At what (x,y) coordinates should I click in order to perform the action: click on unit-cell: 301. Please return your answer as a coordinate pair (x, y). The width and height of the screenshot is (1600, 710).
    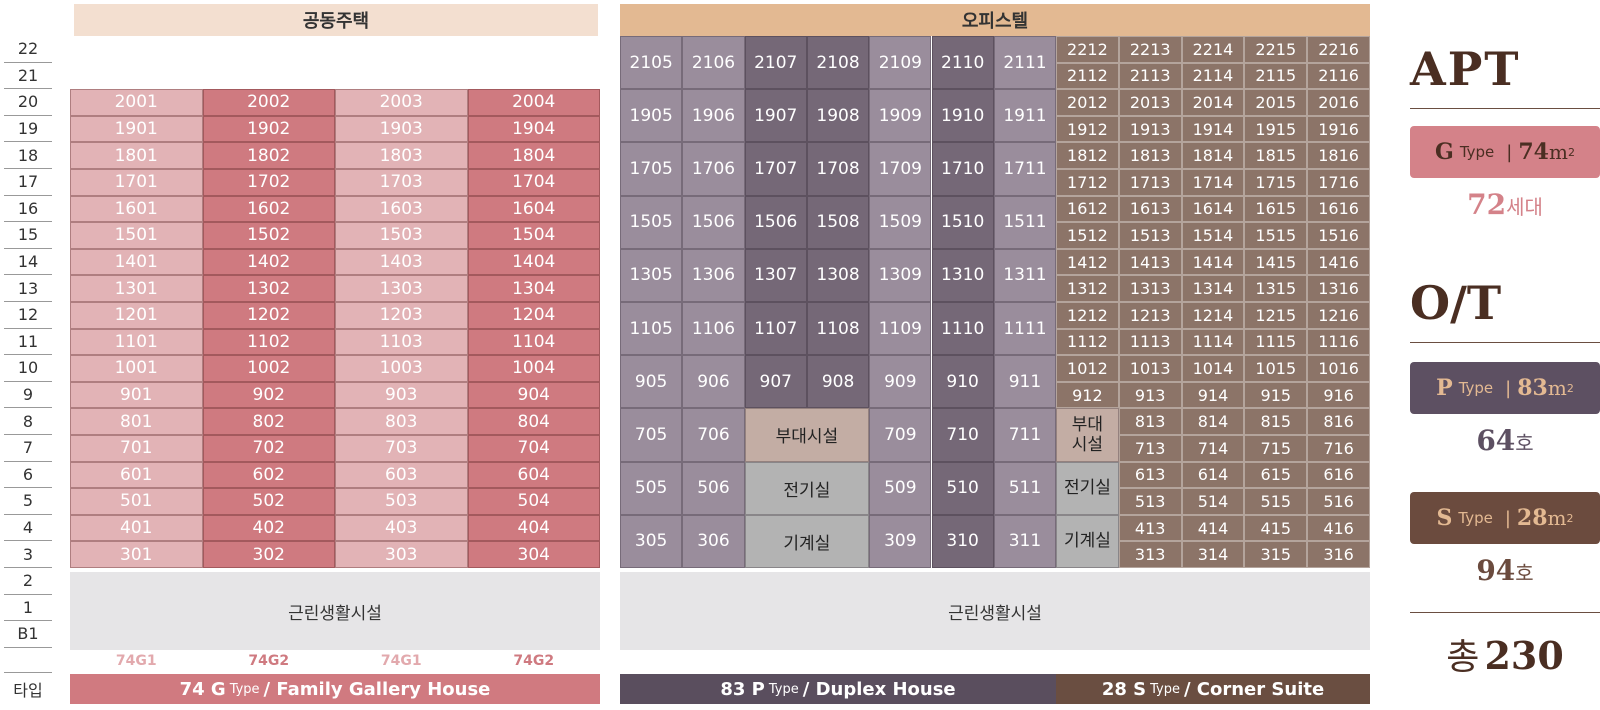
    Looking at the image, I should click on (136, 554).